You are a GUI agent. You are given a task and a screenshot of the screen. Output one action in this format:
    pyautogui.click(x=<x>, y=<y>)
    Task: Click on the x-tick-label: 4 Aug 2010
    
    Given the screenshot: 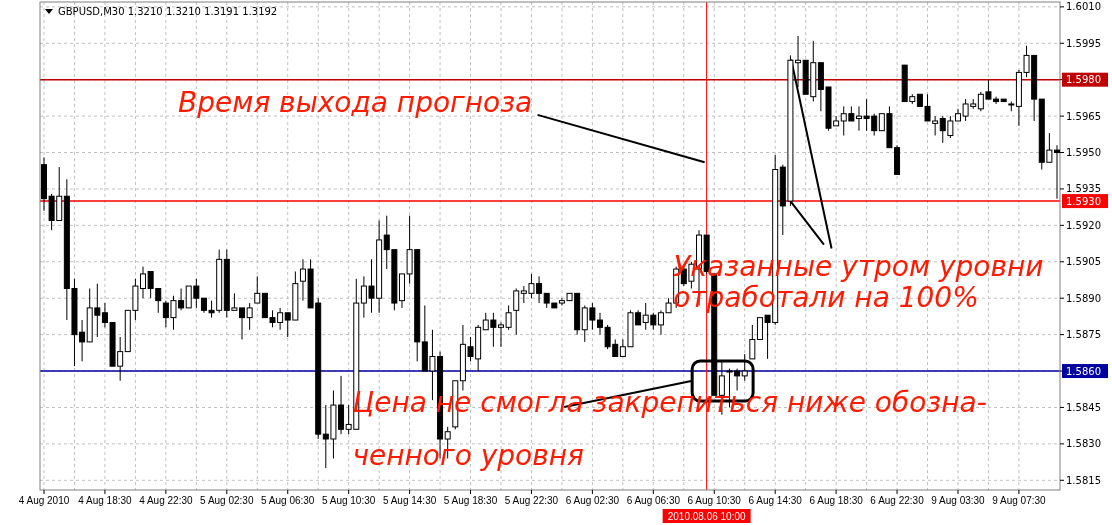 What is the action you would take?
    pyautogui.click(x=44, y=500)
    